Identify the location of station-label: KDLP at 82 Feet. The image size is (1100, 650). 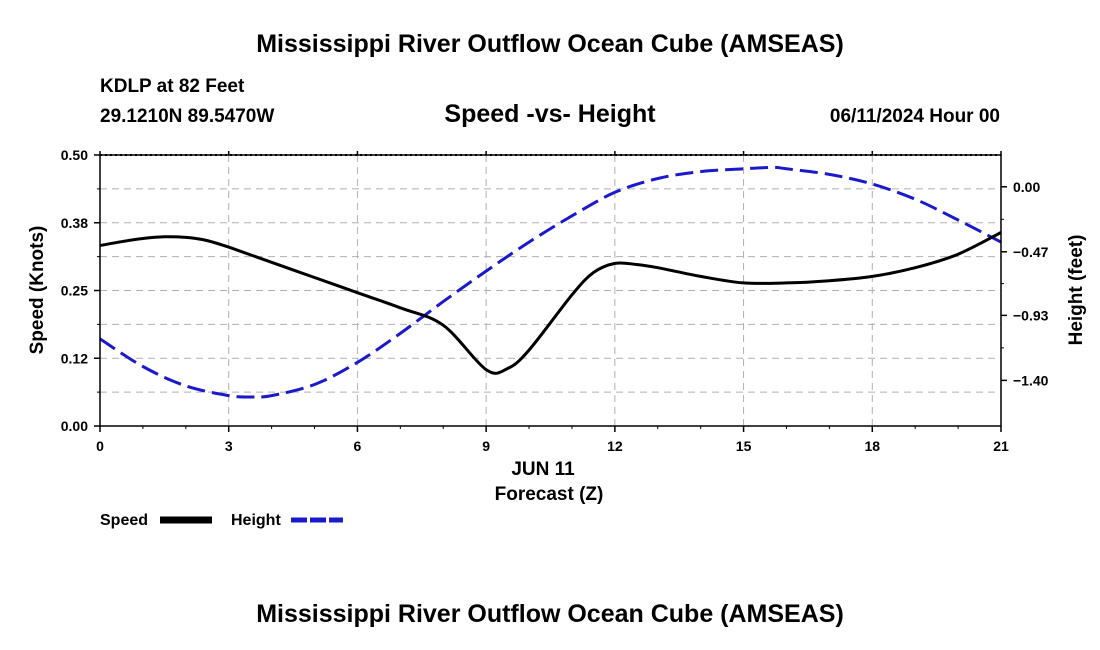
(172, 86).